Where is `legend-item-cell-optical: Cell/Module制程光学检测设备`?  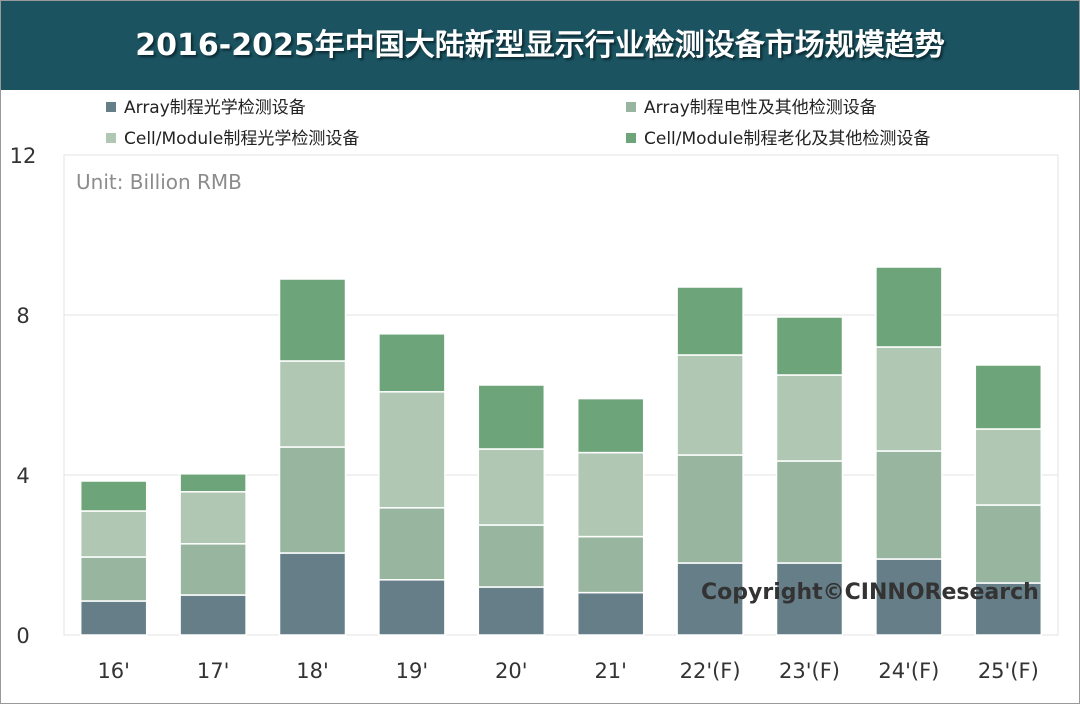 legend-item-cell-optical: Cell/Module制程光学检测设备 is located at coordinates (232, 139).